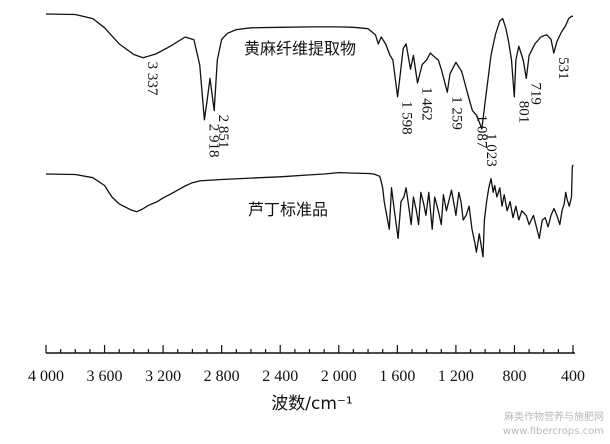 Image resolution: width=610 pixels, height=444 pixels. What do you see at coordinates (105, 376) in the screenshot?
I see `x-tick-label-2: 3 600` at bounding box center [105, 376].